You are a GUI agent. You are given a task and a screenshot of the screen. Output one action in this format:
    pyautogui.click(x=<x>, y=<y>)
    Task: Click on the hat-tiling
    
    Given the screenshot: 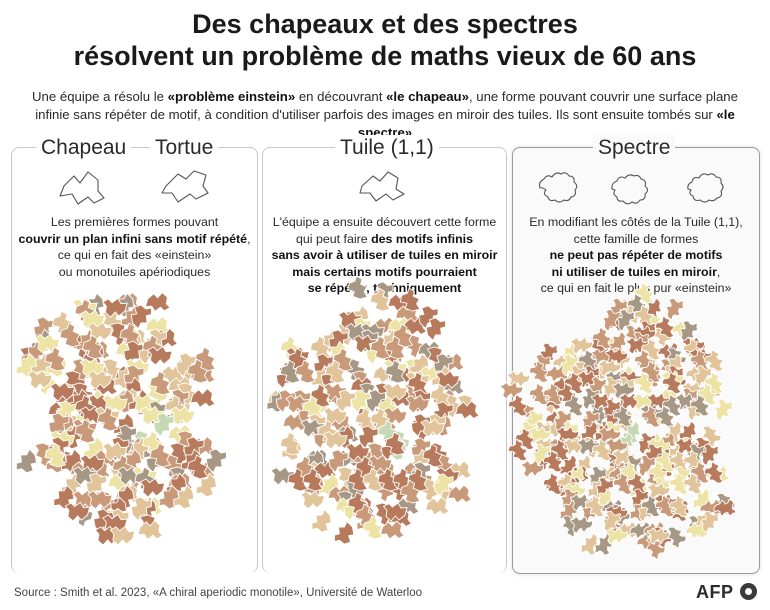 What is the action you would take?
    pyautogui.click(x=121, y=418)
    